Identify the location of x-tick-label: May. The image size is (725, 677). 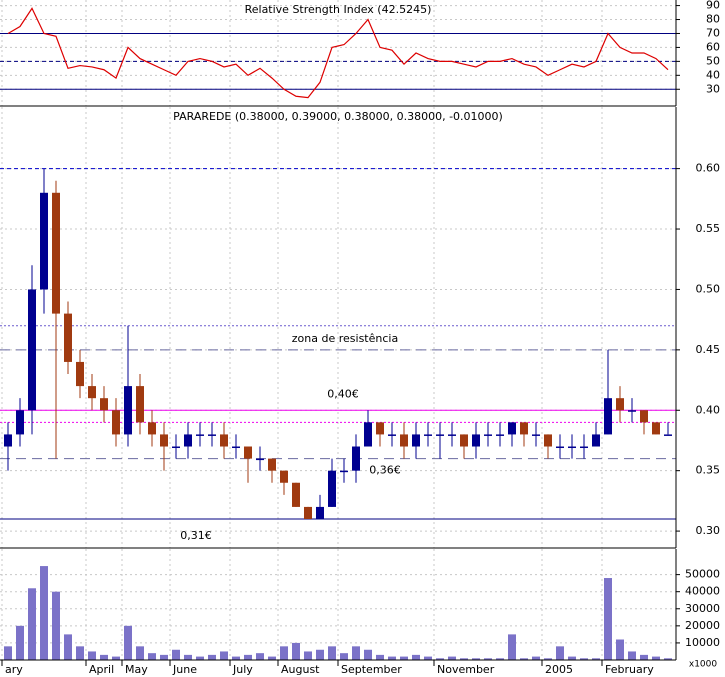
(136, 669).